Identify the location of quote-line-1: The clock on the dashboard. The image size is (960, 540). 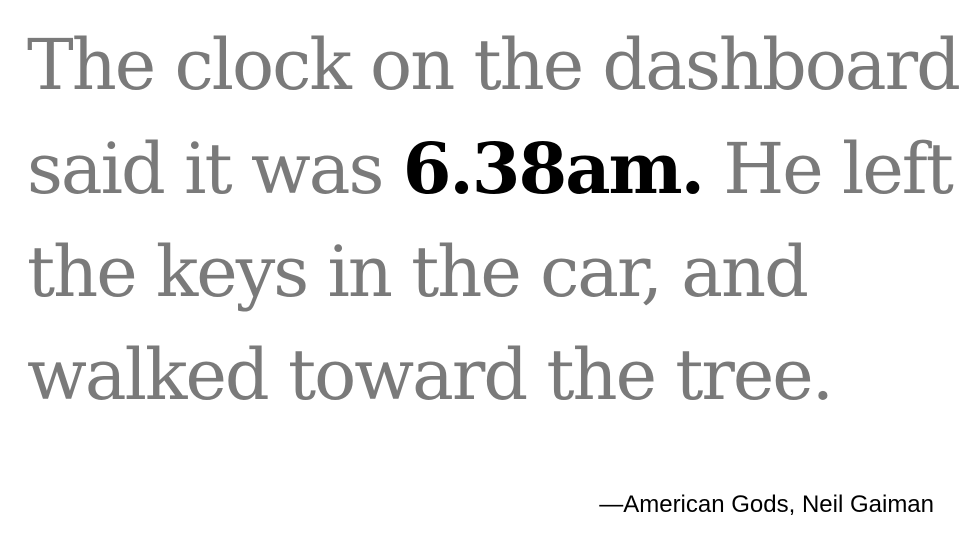
(493, 65).